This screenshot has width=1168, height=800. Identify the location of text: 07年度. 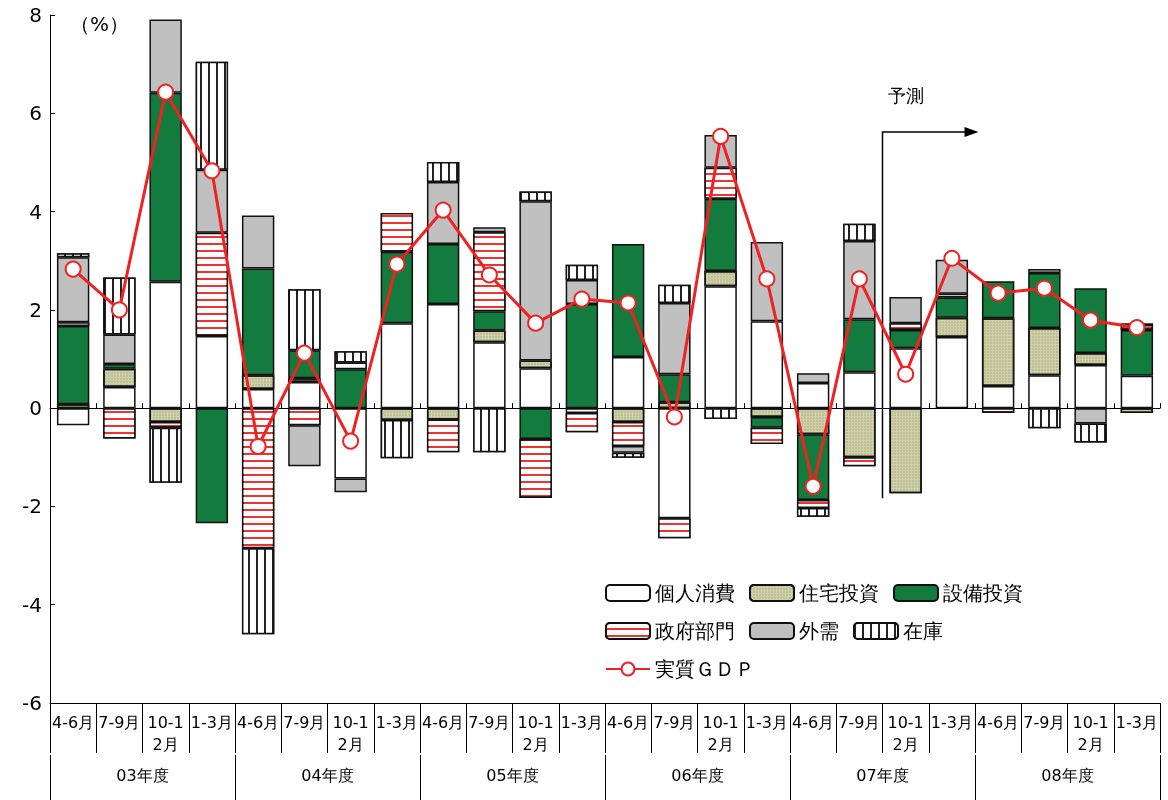
(882, 775).